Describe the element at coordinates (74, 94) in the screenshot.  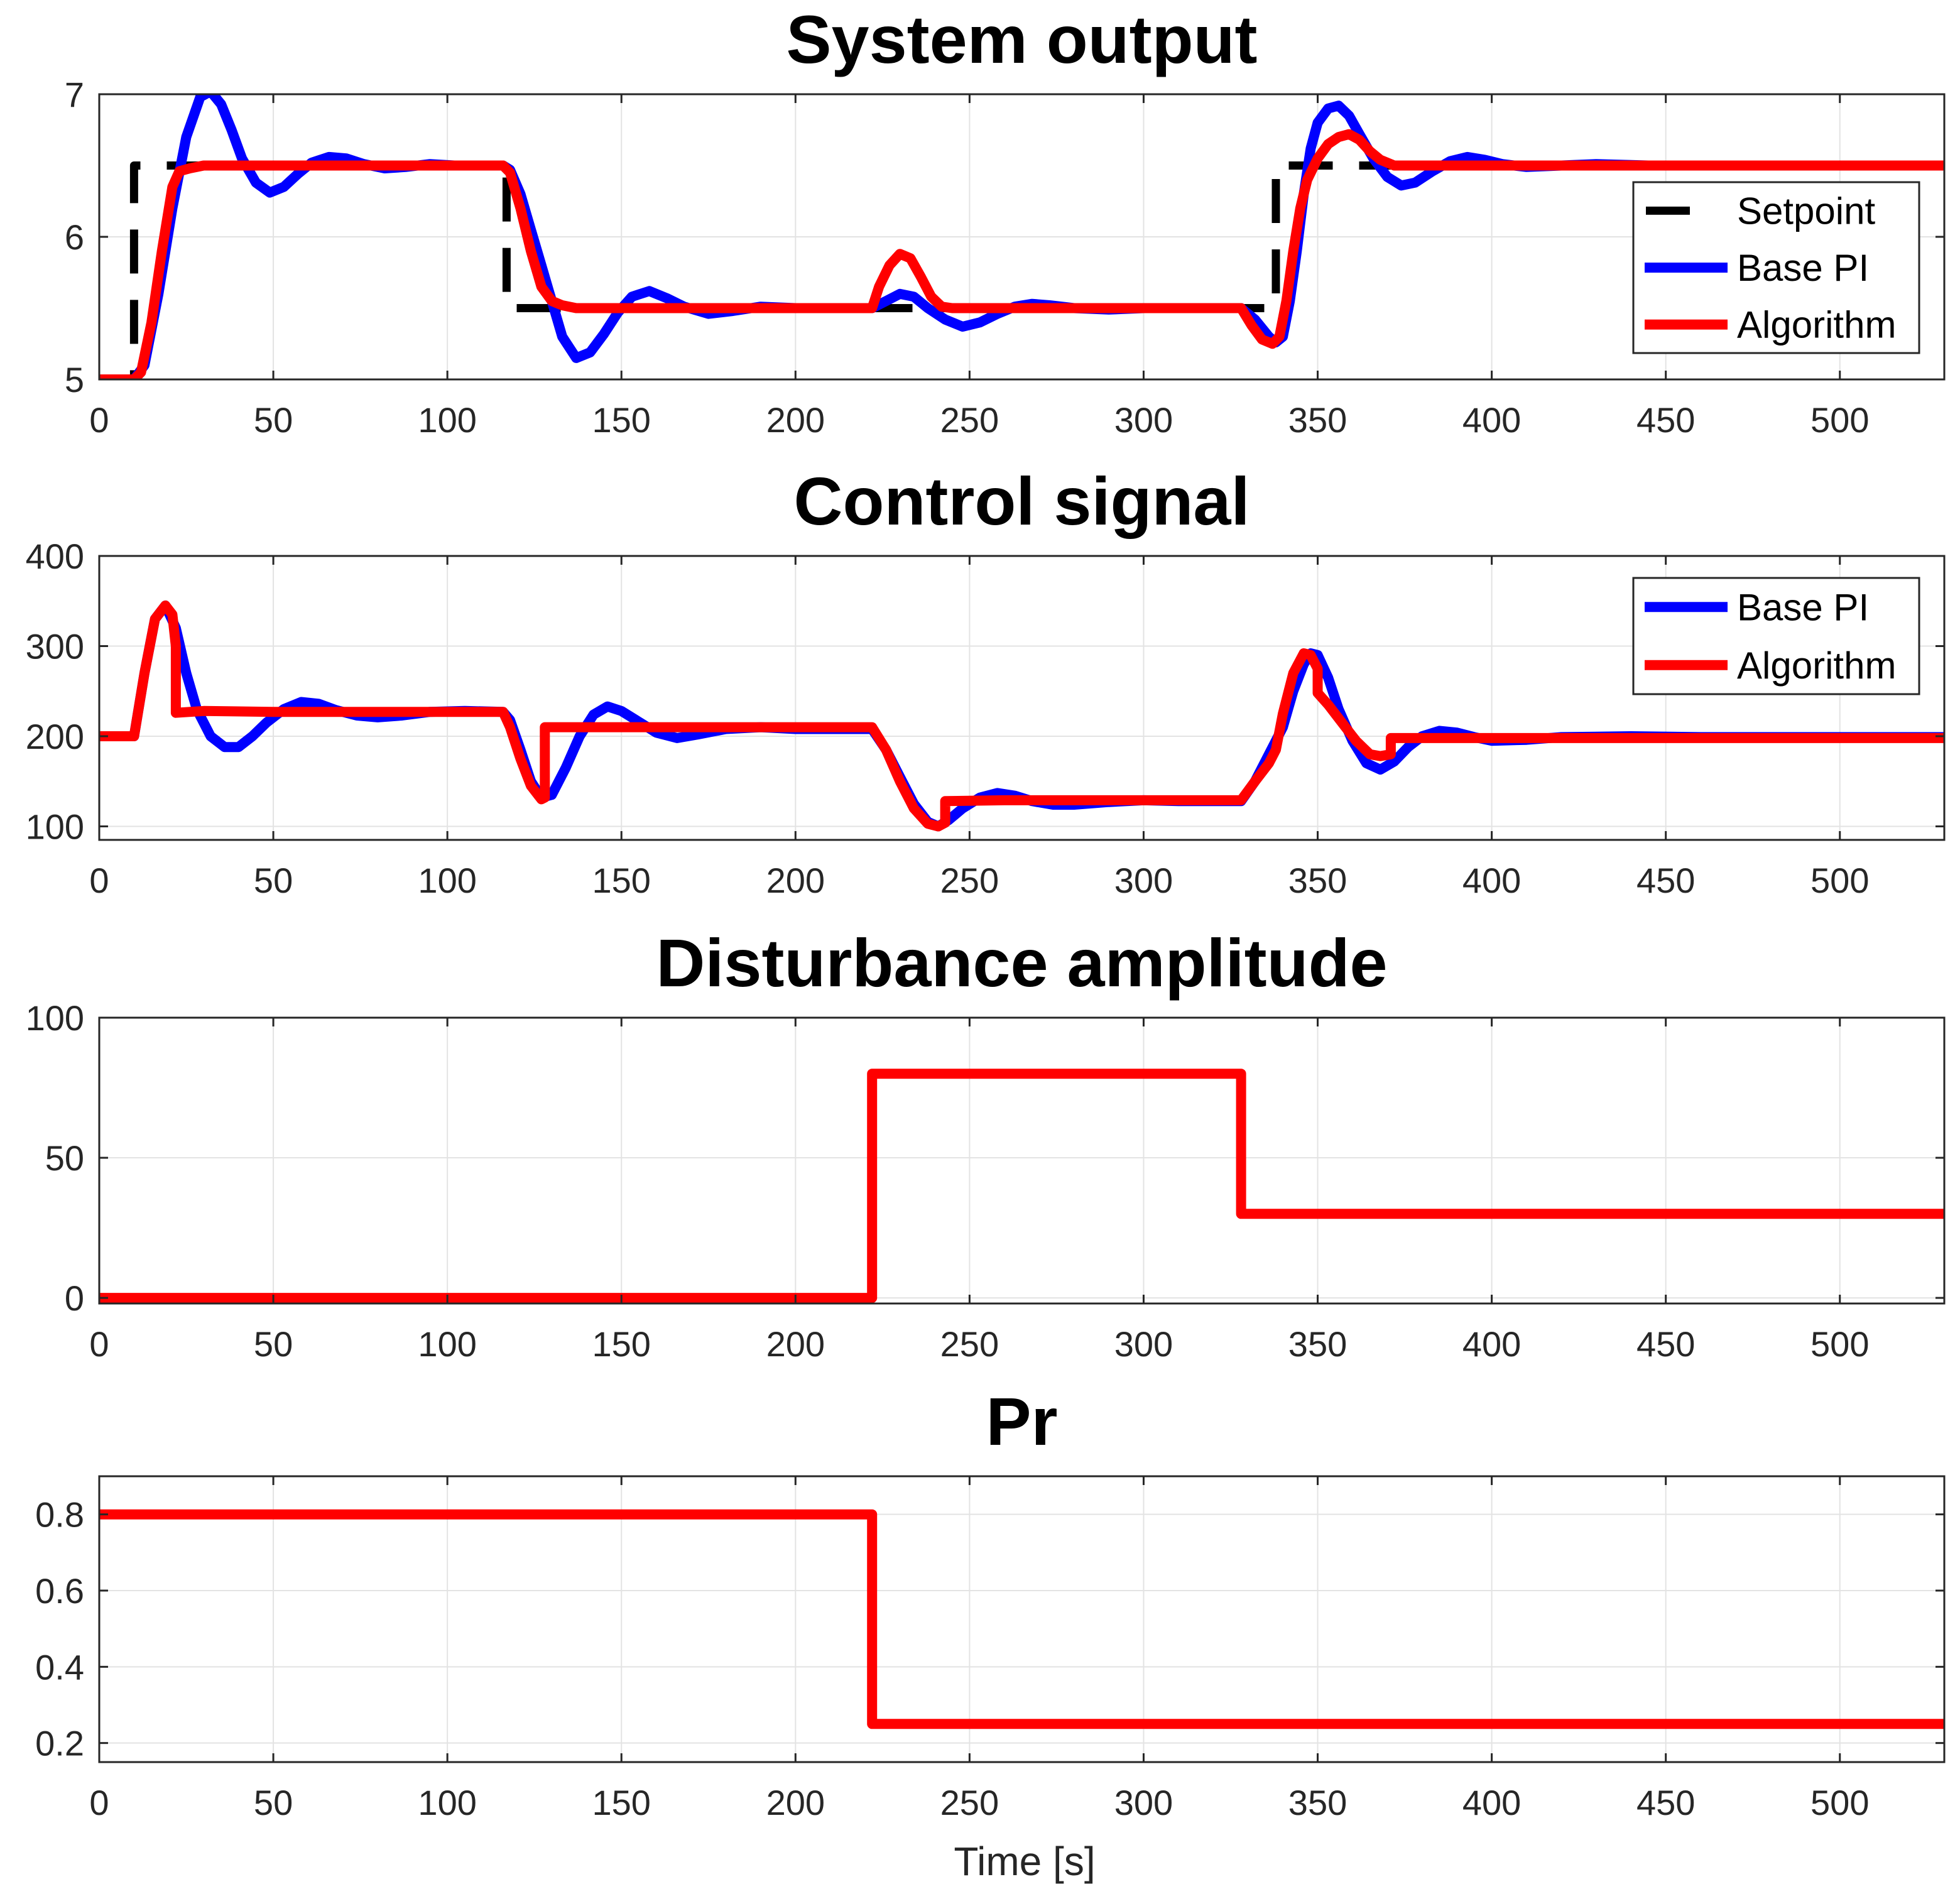
I see `y-tick-label: 7` at that location.